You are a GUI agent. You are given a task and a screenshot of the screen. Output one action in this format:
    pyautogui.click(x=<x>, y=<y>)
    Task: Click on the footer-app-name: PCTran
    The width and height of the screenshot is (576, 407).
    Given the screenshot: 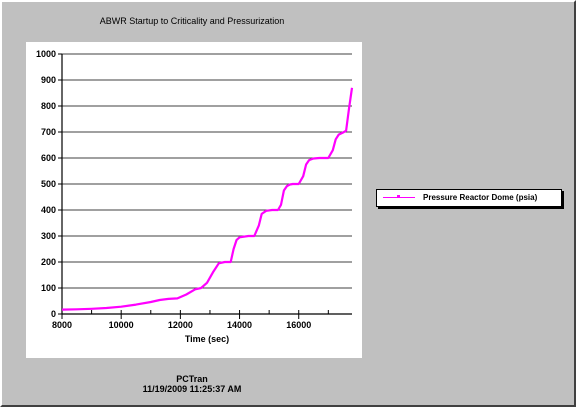 What is the action you would take?
    pyautogui.click(x=192, y=379)
    